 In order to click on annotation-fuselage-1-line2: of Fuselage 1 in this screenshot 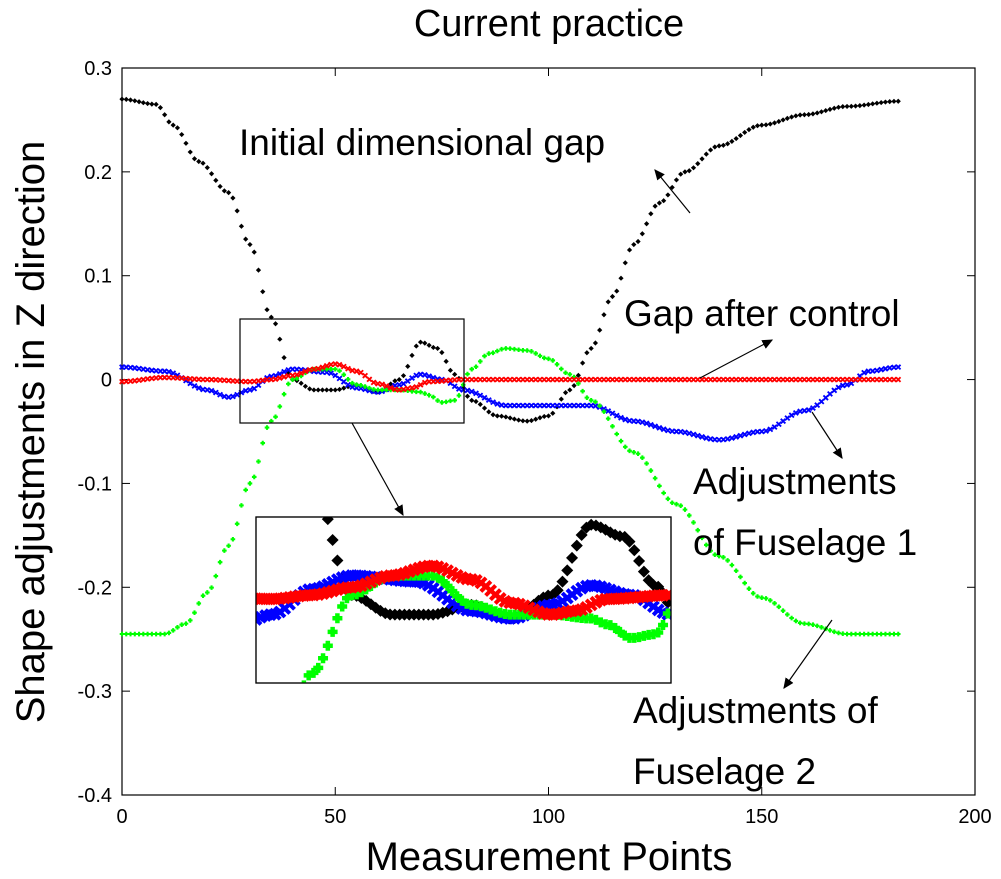, I will do `click(805, 542)`.